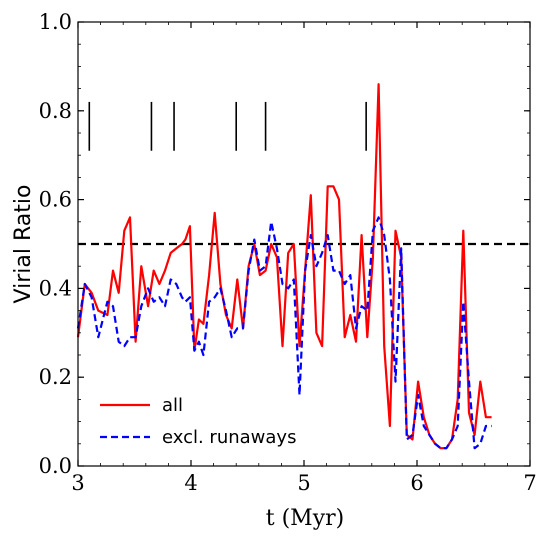  Describe the element at coordinates (416, 483) in the screenshot. I see `x-tick-label: 6` at that location.